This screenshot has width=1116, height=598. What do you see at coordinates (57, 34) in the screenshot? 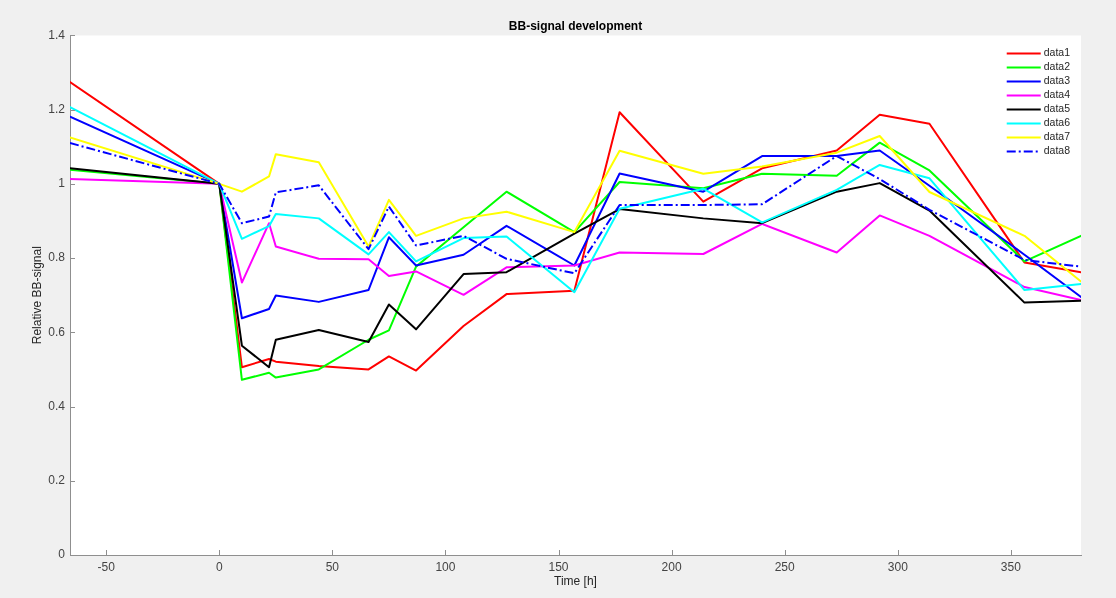
I see `y-tick-label: 1.4` at bounding box center [57, 34].